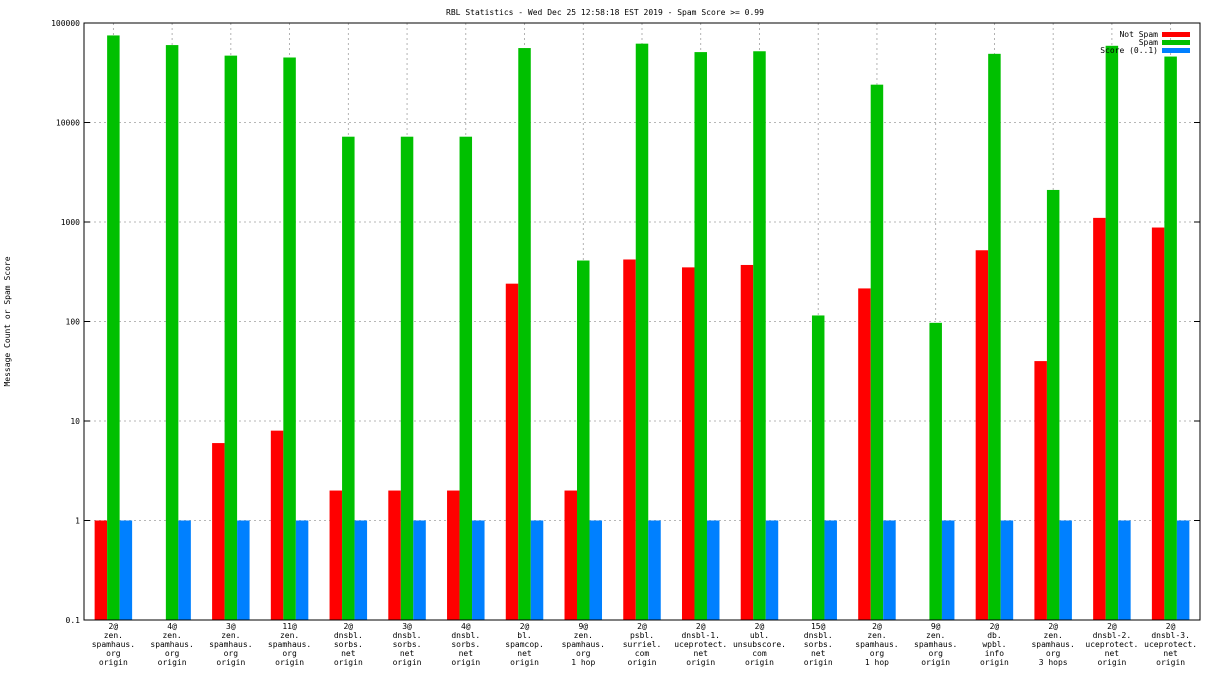 Image resolution: width=1216 pixels, height=688 pixels. I want to click on x-tick-label: 9@ zen. spamhaus. org 1 hop, so click(583, 644).